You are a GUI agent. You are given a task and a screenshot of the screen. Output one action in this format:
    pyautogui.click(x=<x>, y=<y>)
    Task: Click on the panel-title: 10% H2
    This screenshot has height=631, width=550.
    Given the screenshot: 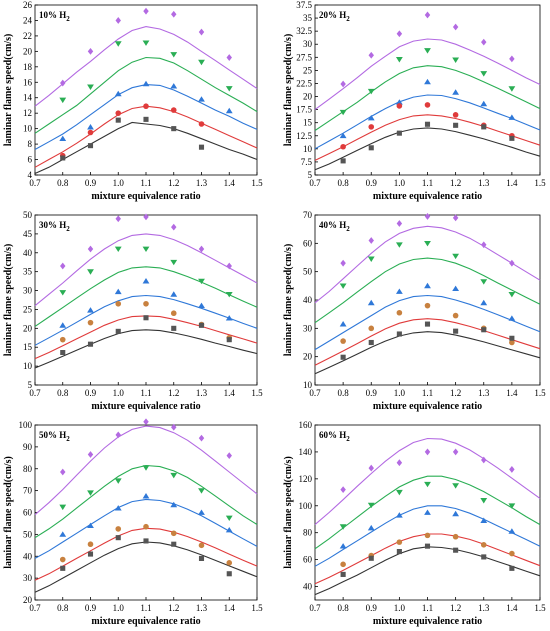 What is the action you would take?
    pyautogui.click(x=54, y=16)
    